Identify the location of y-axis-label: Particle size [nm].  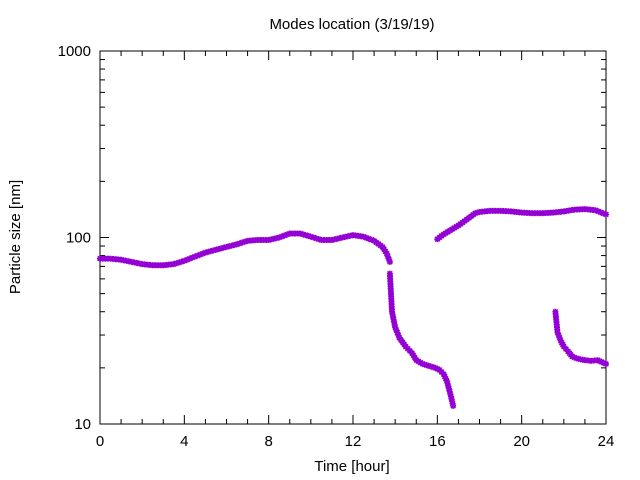
(15, 237).